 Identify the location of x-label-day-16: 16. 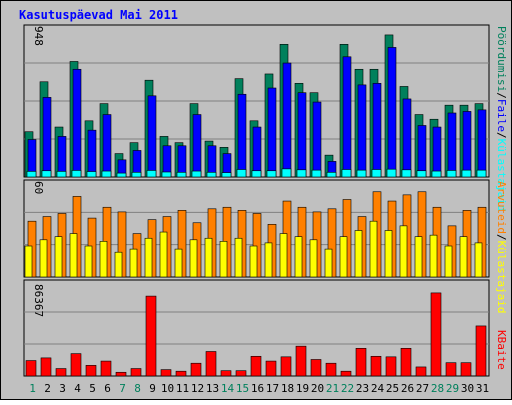
(257, 388).